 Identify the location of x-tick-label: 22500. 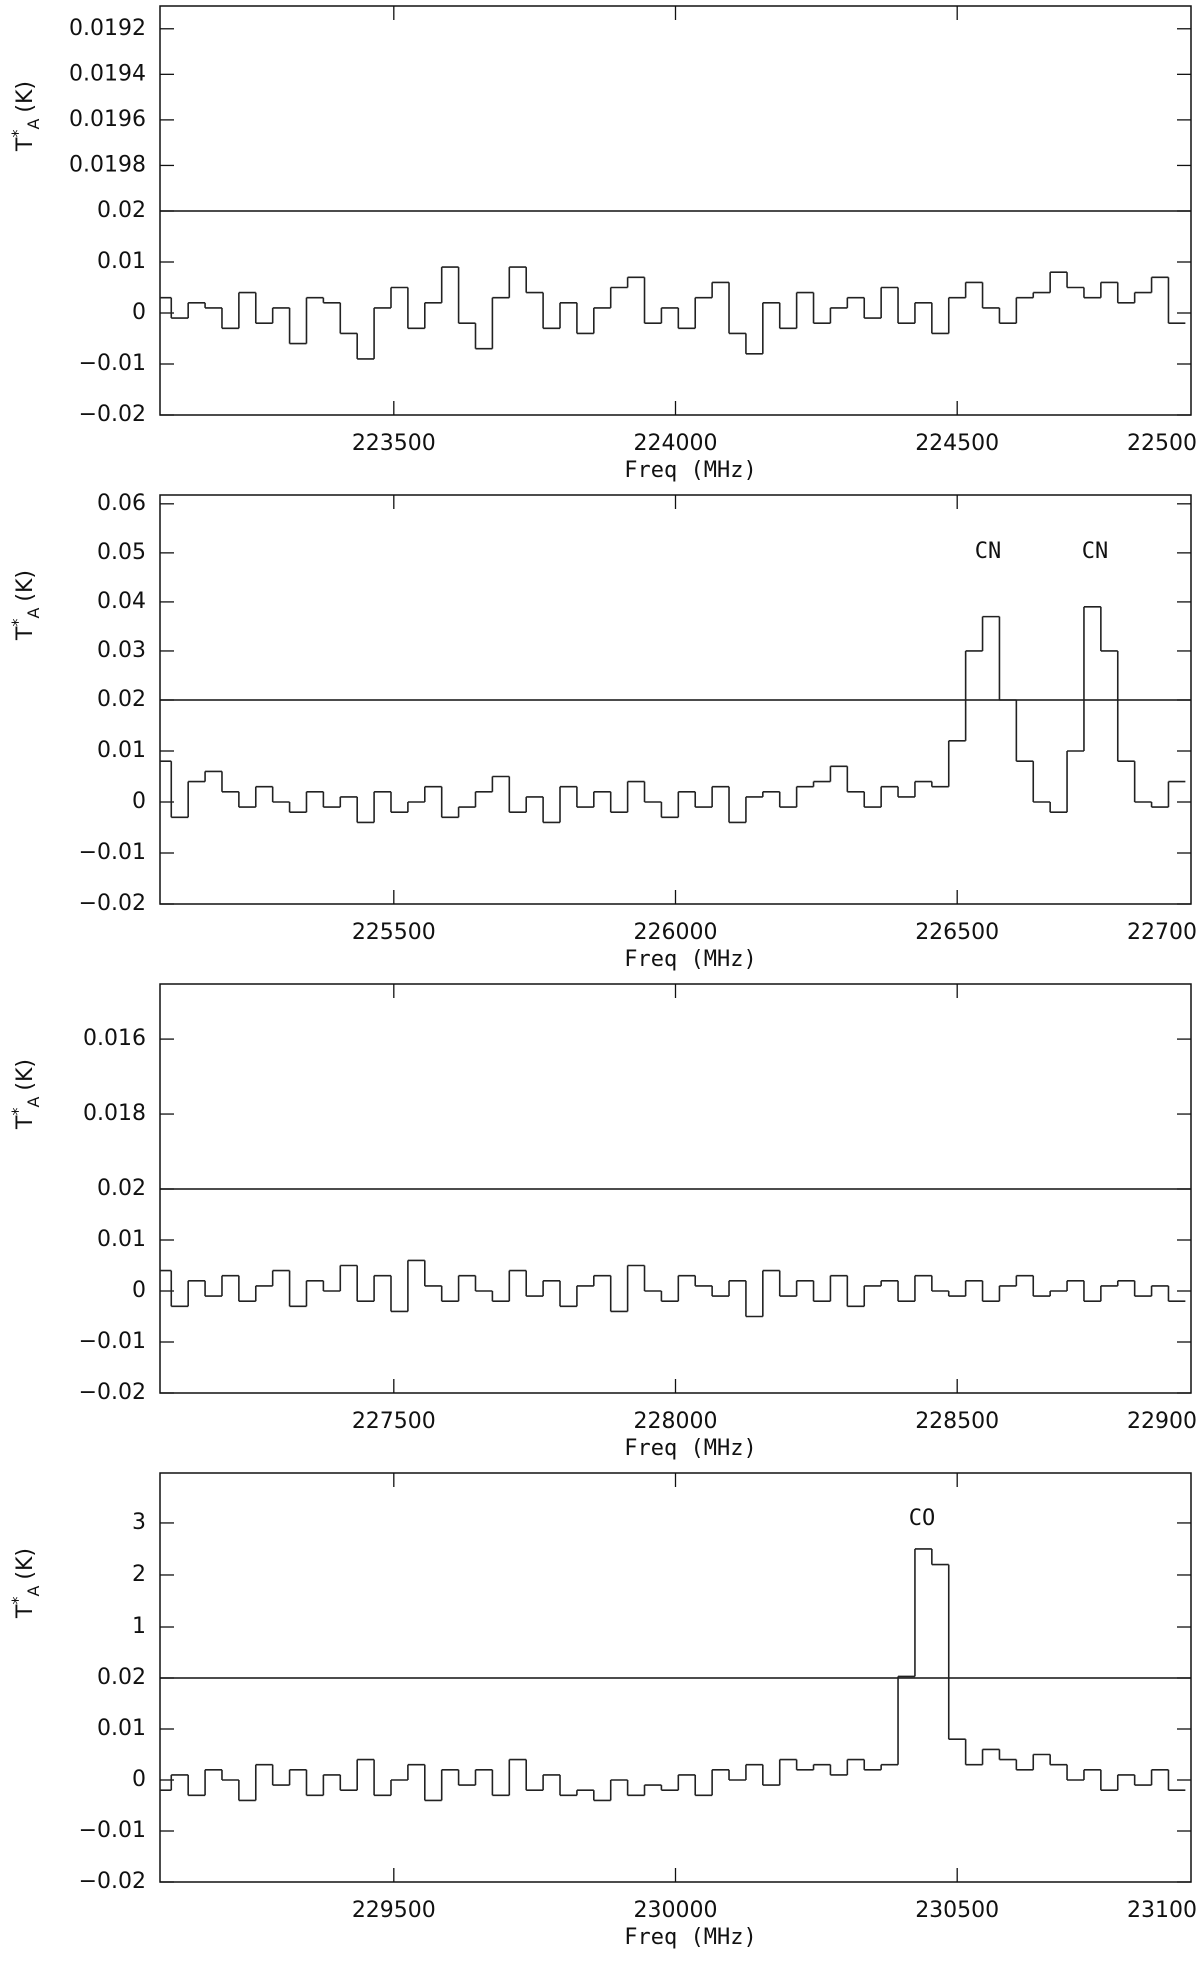
(1162, 443).